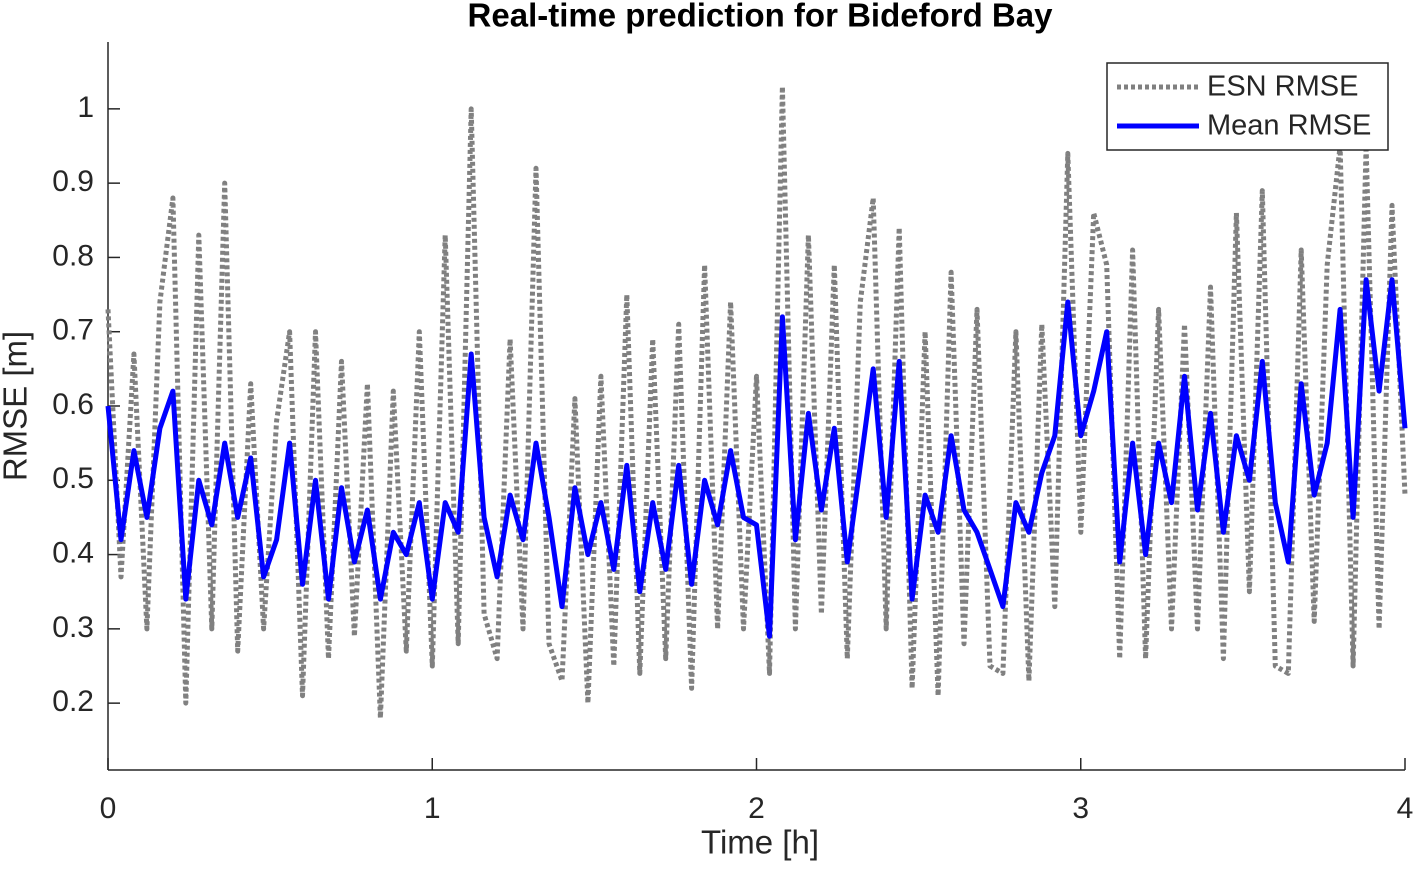 This screenshot has height=876, width=1417. What do you see at coordinates (73, 255) in the screenshot?
I see `y-tick-label: 0.8` at bounding box center [73, 255].